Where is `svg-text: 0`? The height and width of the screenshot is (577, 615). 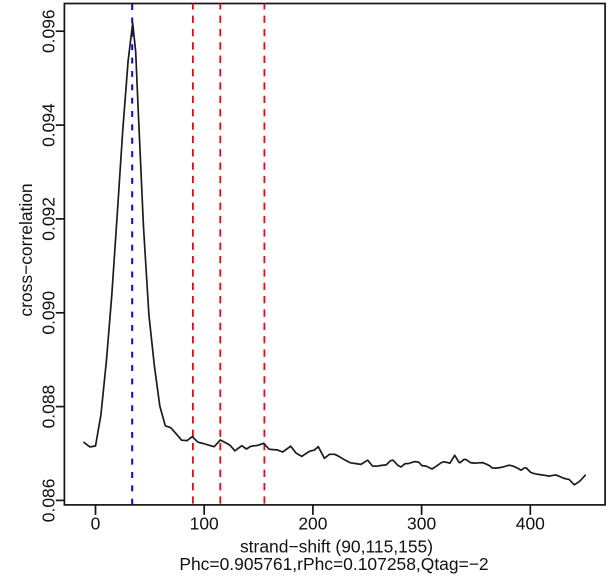 svg-text: 0 is located at coordinates (96, 524).